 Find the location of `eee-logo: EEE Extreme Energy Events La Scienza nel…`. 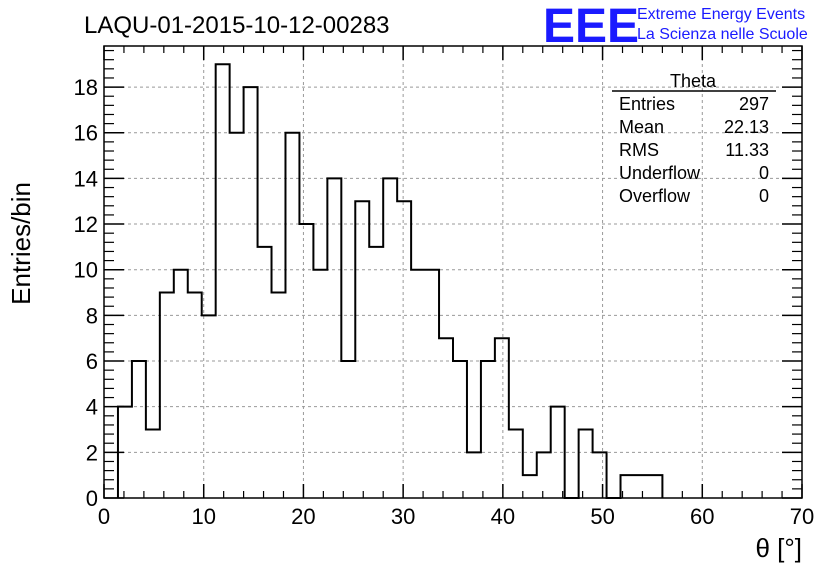

eee-logo: EEE Extreme Energy Events La Scienza nel… is located at coordinates (675, 26).